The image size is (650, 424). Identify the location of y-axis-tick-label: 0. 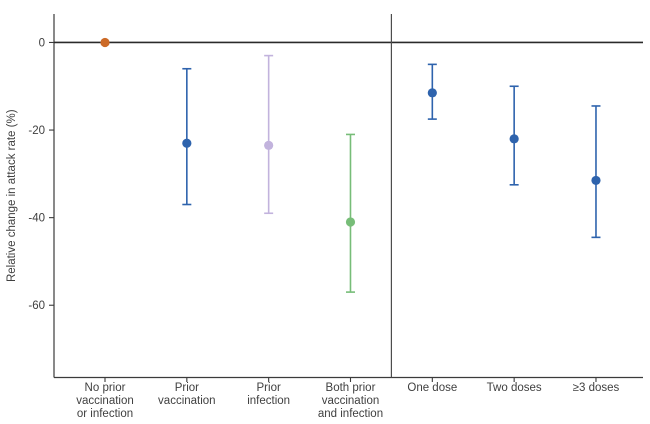
(42, 43).